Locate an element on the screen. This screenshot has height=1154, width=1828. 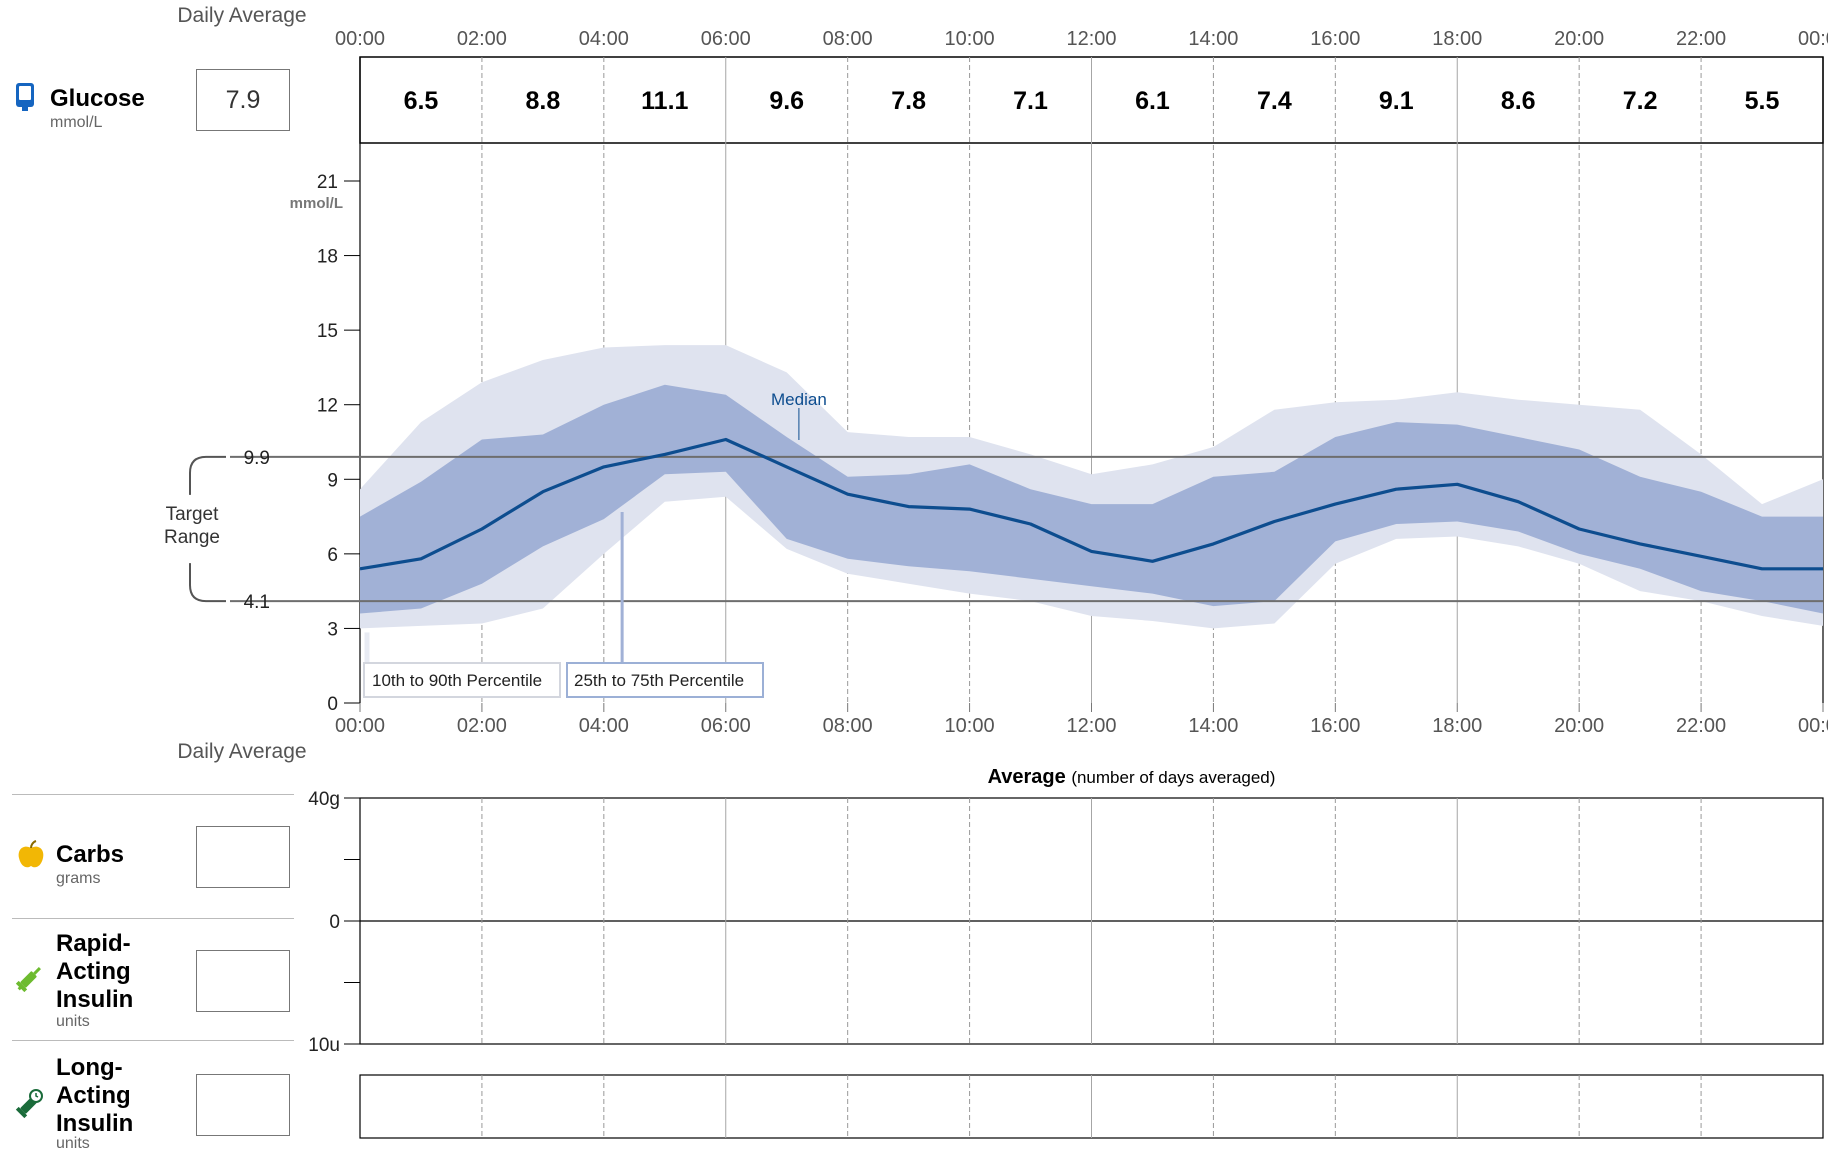
two-hour-average-value: 6.1 is located at coordinates (1152, 101).